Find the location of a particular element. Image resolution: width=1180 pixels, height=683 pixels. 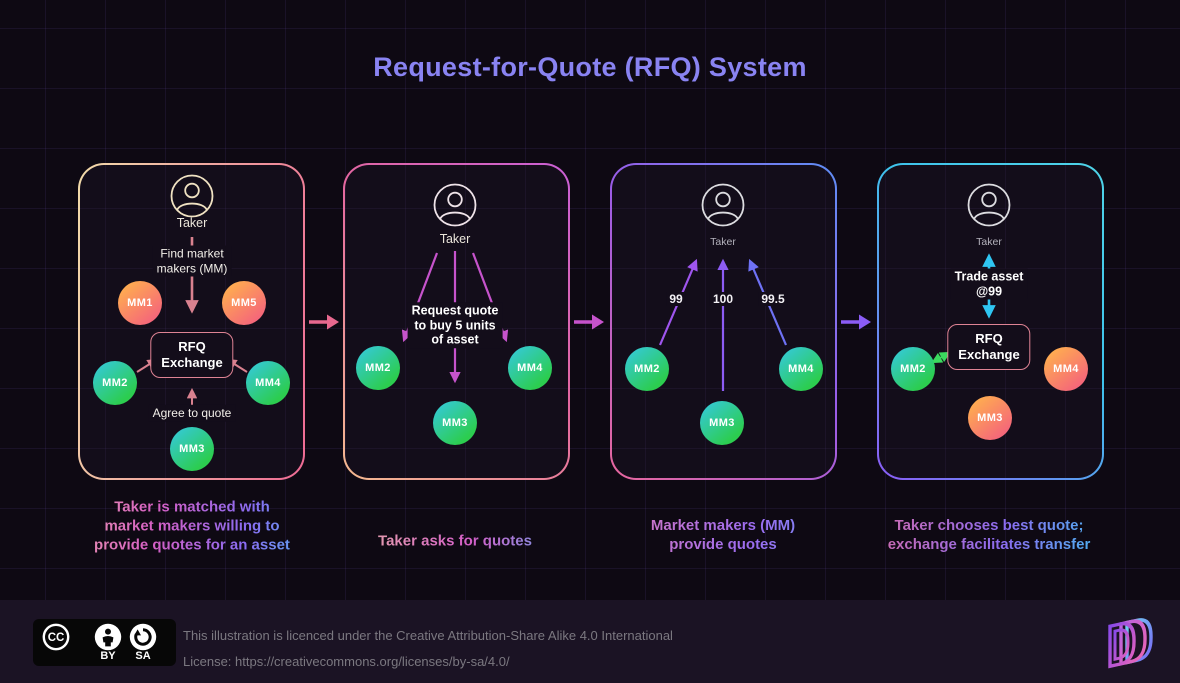

agree-to-quote-text: Agree to quote is located at coordinates (192, 413).